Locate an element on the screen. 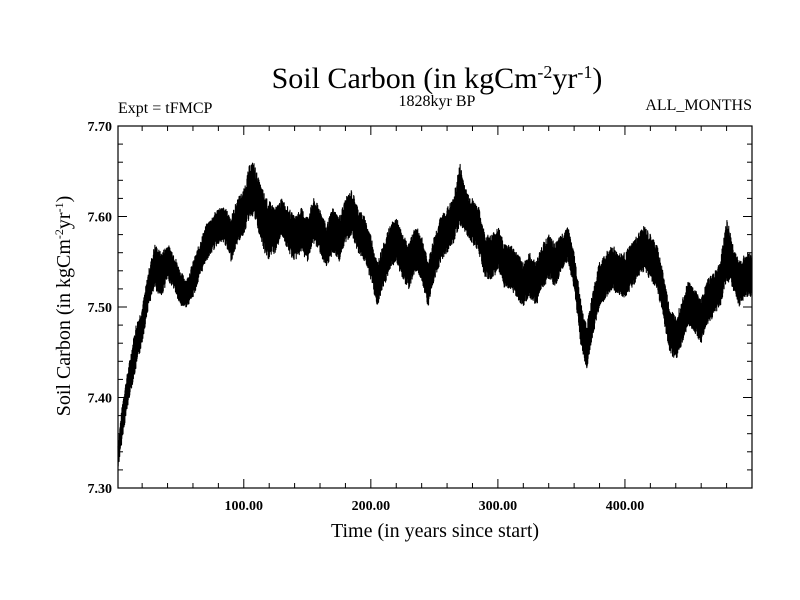 The image size is (800, 600). y-axis-label: Soil Carbon (in kgCm-2yr-1) is located at coordinates (63, 306).